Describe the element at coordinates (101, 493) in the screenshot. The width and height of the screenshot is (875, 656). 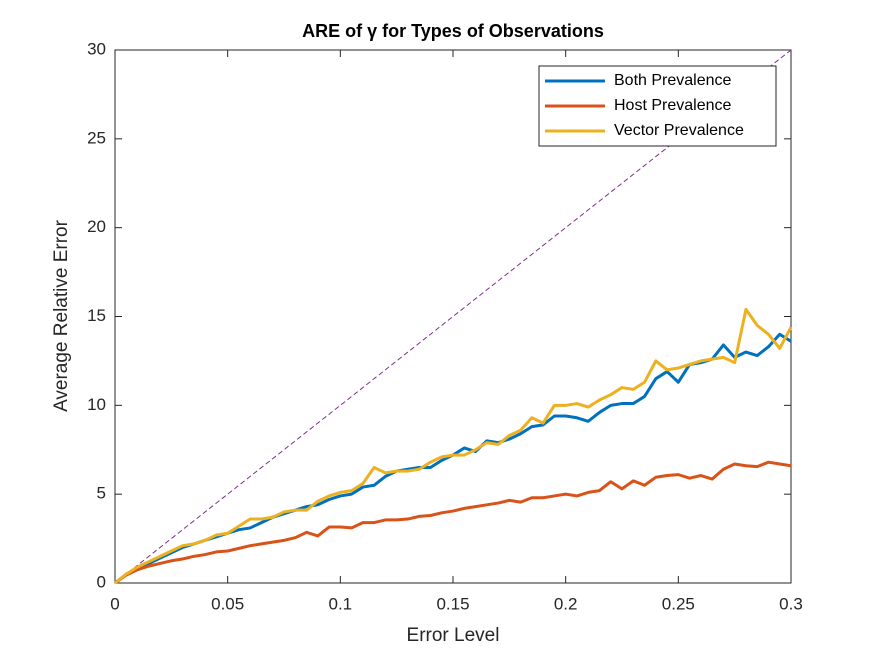
I see `y-tick-label: 5` at that location.